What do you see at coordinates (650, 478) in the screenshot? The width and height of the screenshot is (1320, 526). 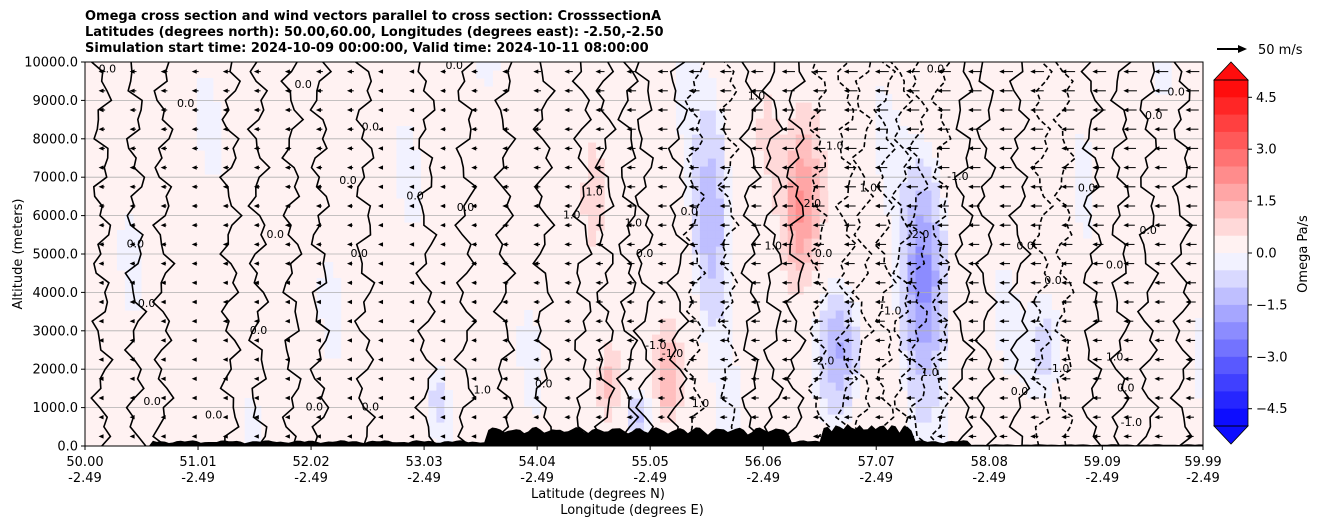 I see `x-tick-label-lon: -2.49` at bounding box center [650, 478].